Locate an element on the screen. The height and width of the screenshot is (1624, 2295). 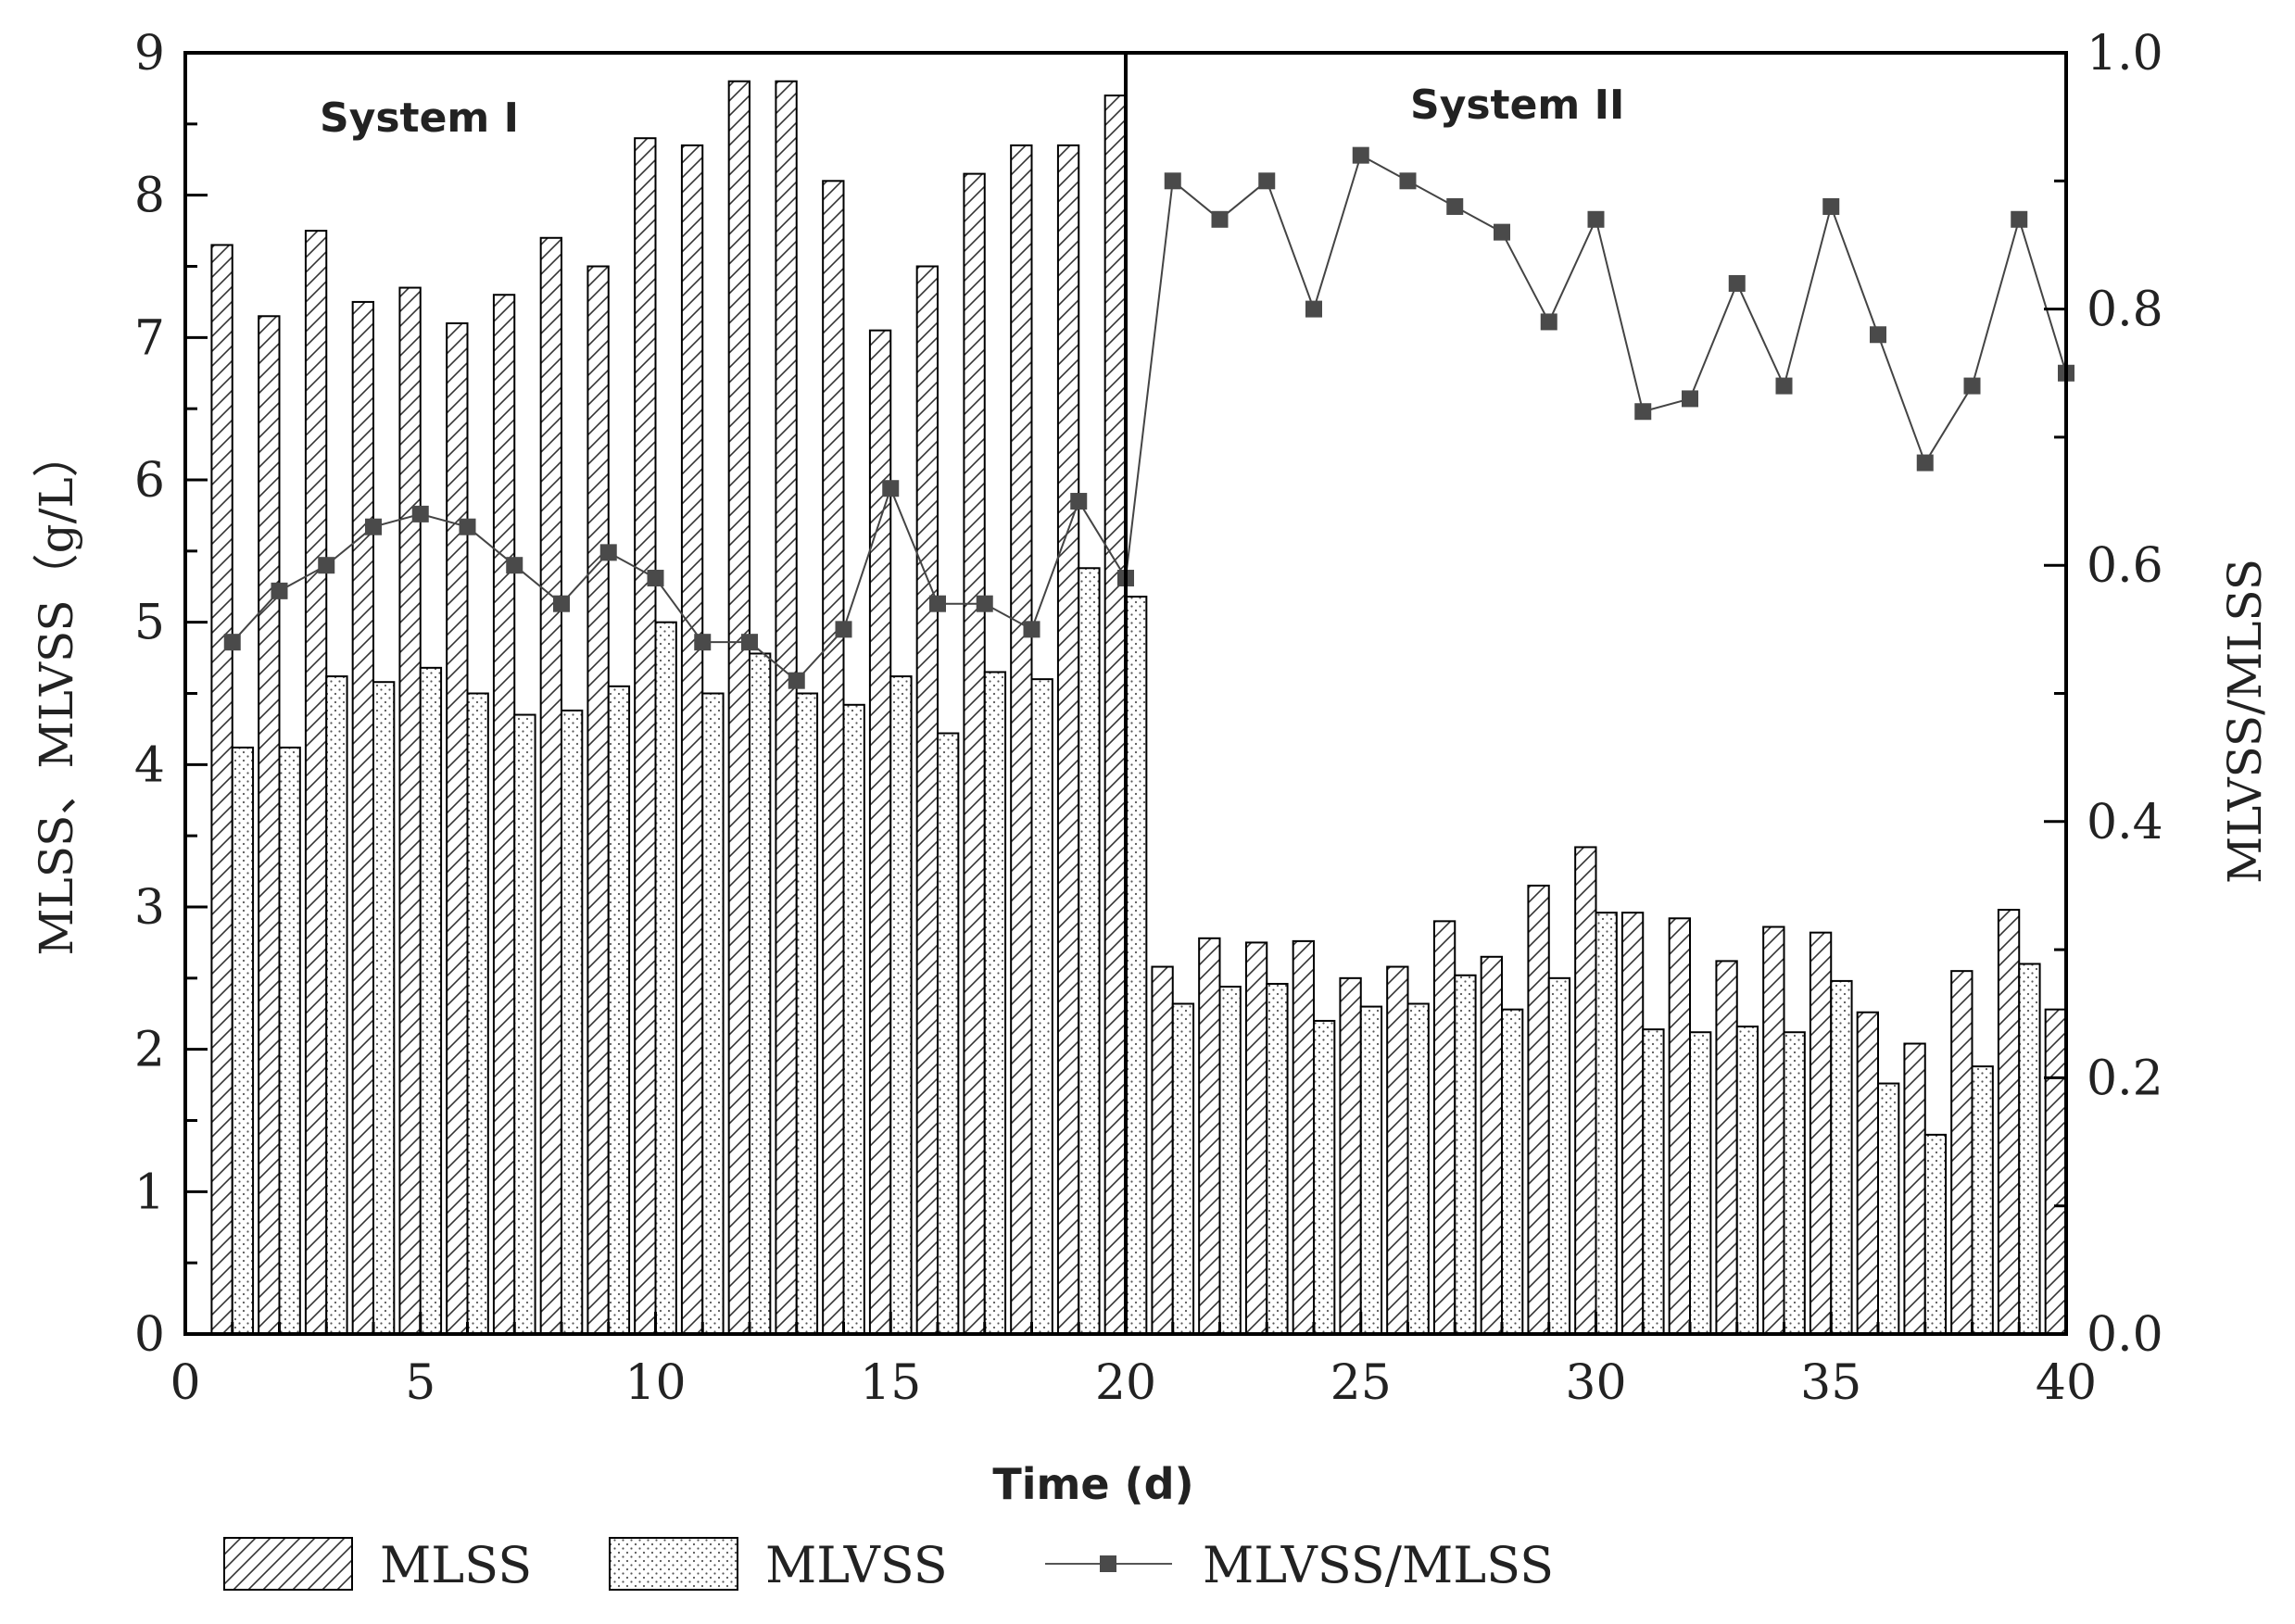
x-axis: 0 5 10 15 20 25 30 35 40 is located at coordinates (1133, 1361).